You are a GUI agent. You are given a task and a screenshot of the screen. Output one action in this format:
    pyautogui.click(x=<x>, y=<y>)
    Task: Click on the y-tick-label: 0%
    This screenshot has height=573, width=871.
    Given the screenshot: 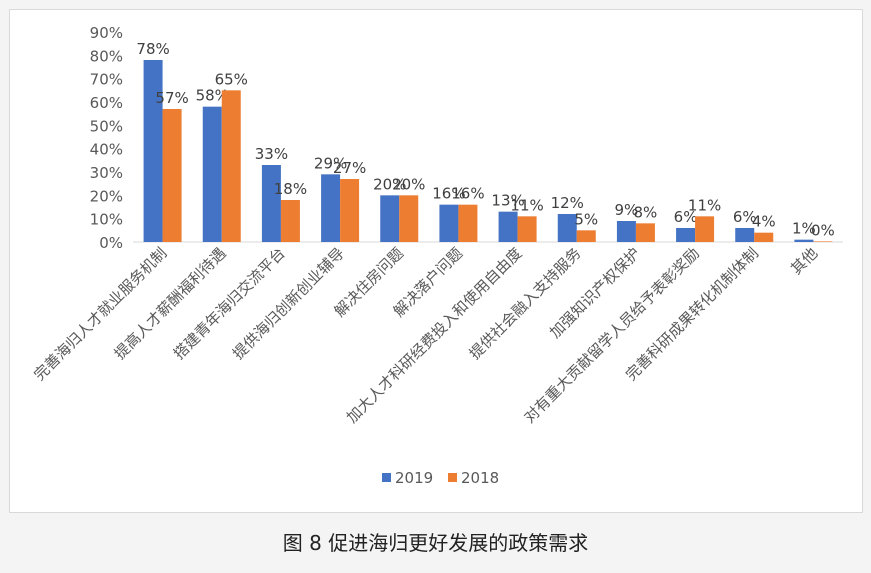 What is the action you would take?
    pyautogui.click(x=111, y=243)
    